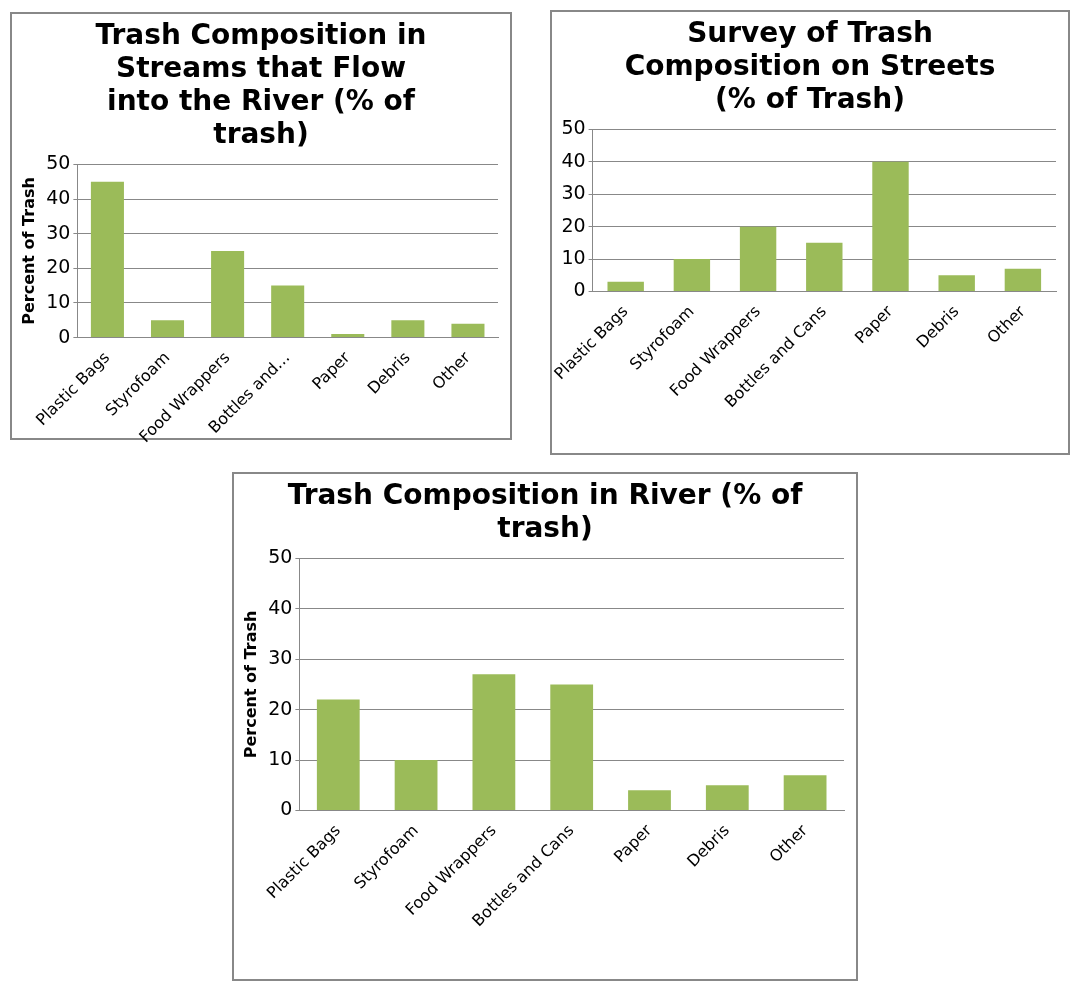 The height and width of the screenshot is (981, 1070). I want to click on chart-title: Survey of Trash Composition on Streets (% of Trash), so click(810, 65).